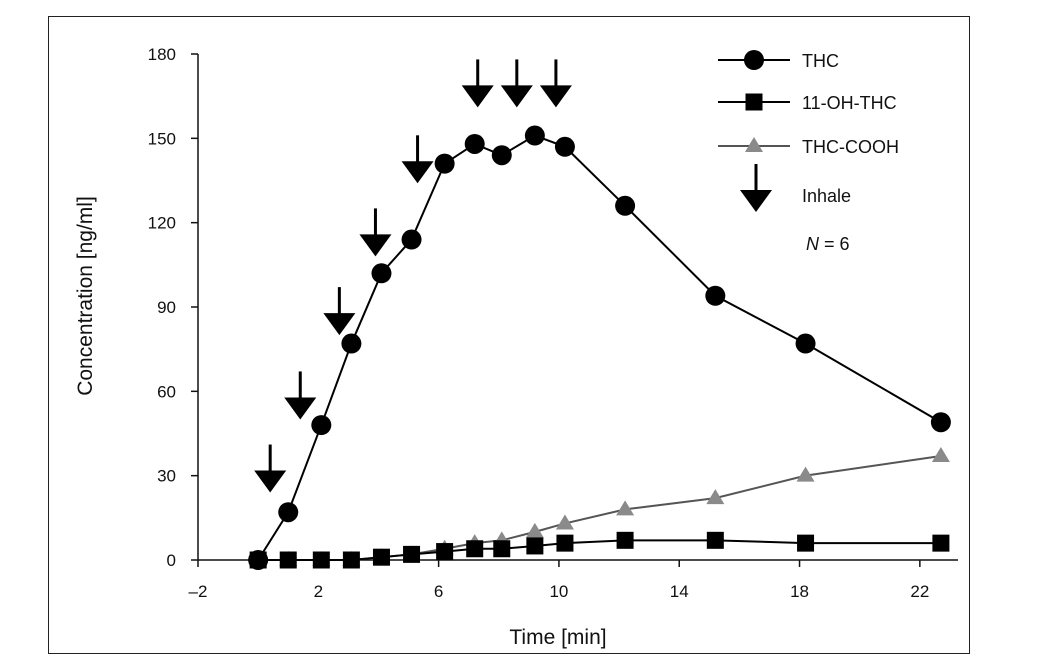  What do you see at coordinates (171, 560) in the screenshot?
I see `y-tick-label: 0` at bounding box center [171, 560].